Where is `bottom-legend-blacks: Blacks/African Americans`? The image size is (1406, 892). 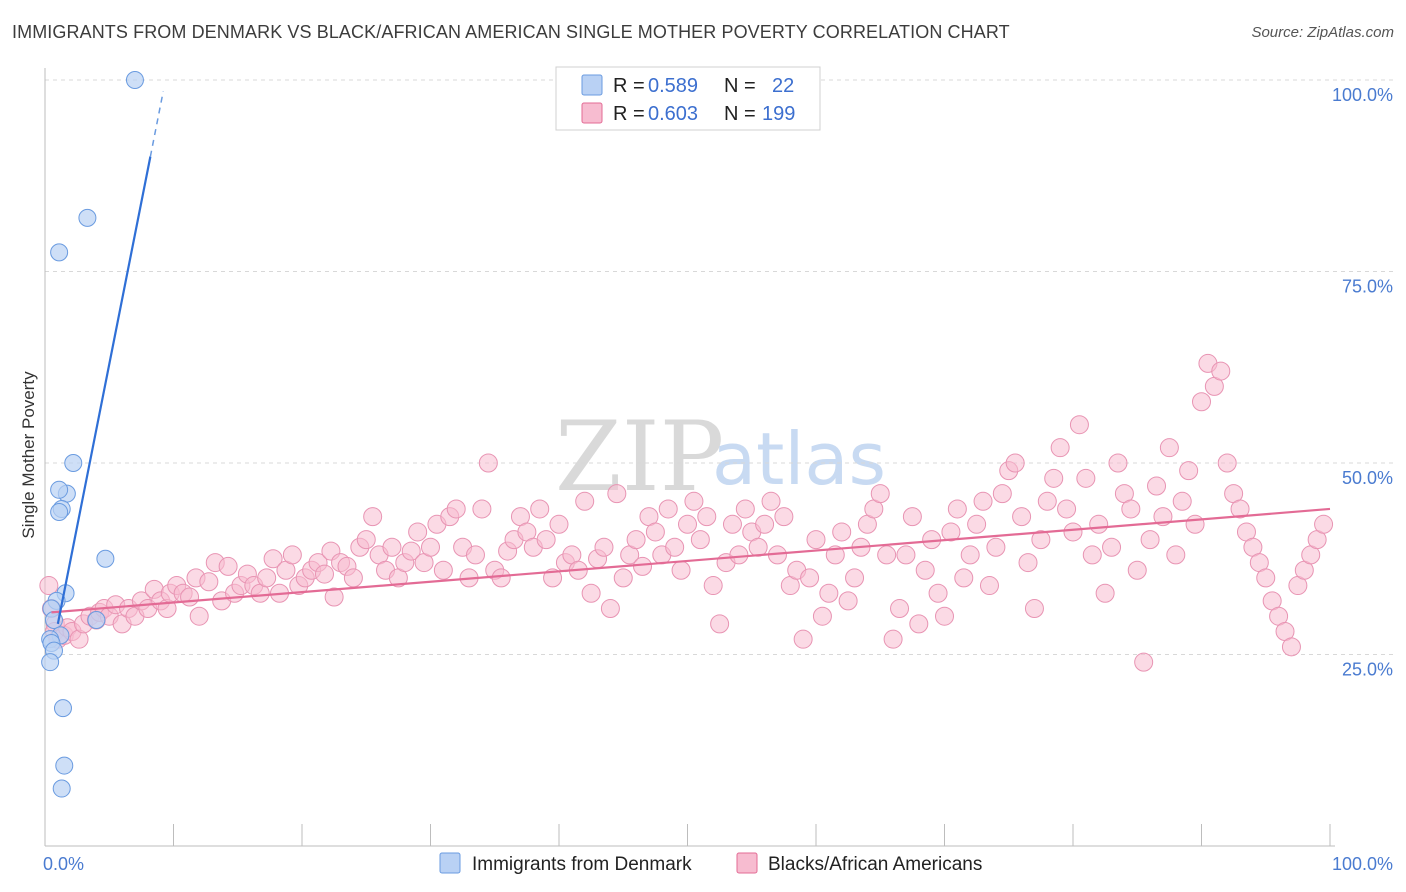
bottom-legend-blacks: Blacks/African Americans is located at coordinates (875, 864).